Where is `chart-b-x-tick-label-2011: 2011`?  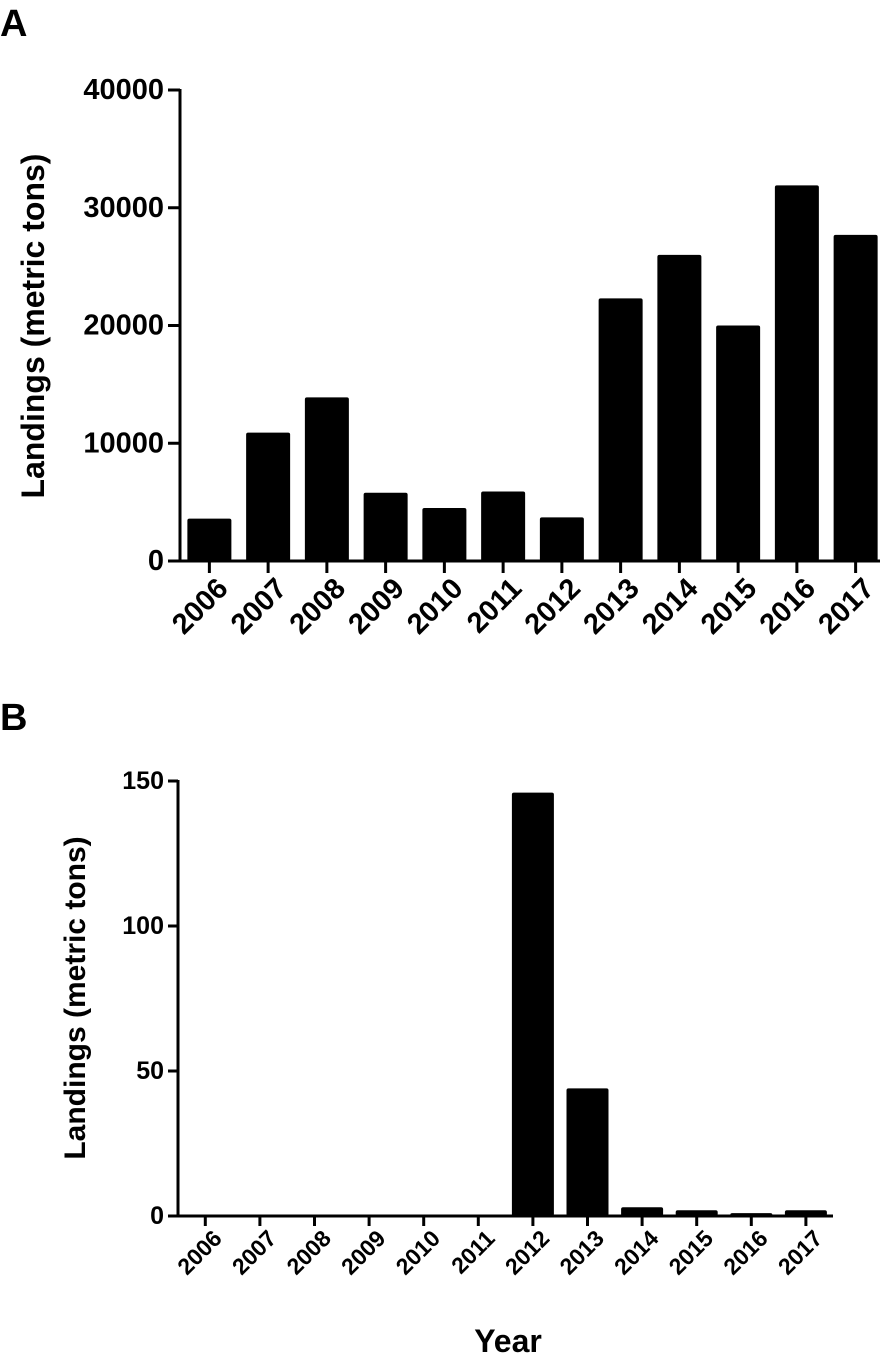
chart-b-x-tick-label-2011: 2011 is located at coordinates (473, 1252).